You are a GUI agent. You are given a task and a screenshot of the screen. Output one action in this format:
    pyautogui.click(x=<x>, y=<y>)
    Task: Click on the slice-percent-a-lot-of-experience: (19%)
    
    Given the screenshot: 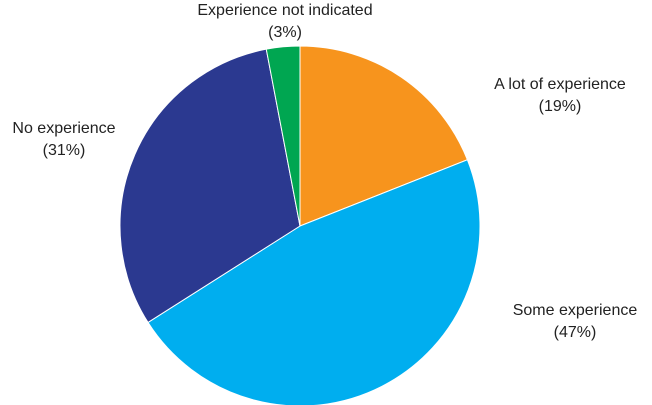 What is the action you would take?
    pyautogui.click(x=560, y=106)
    